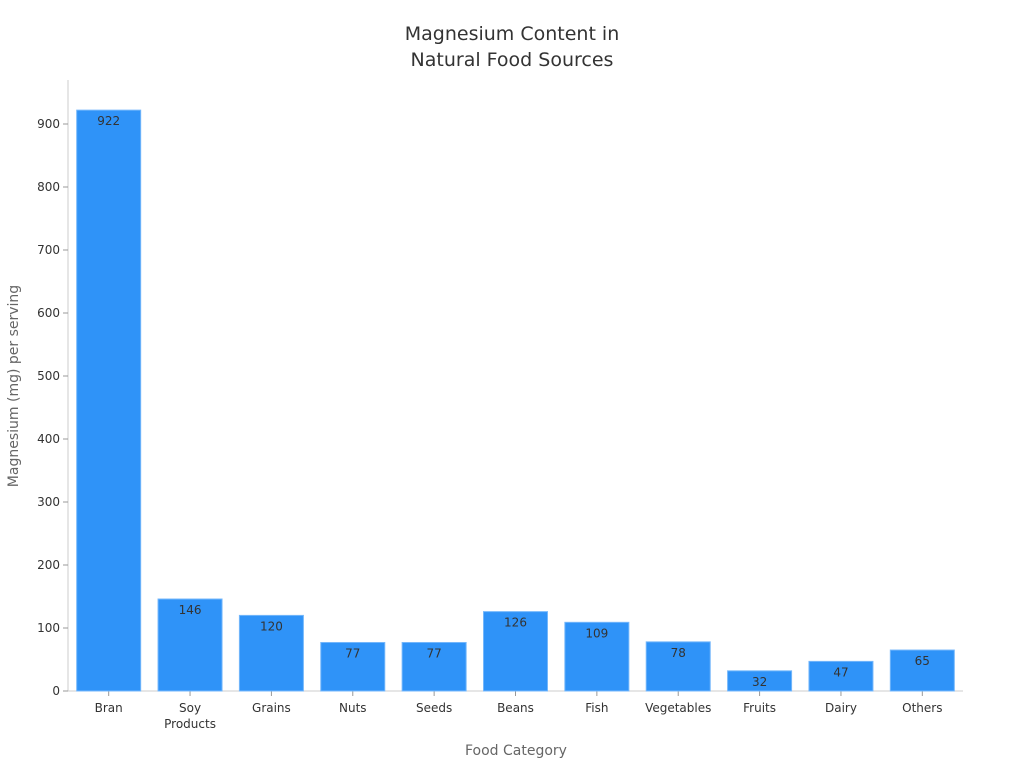  What do you see at coordinates (190, 610) in the screenshot?
I see `data-label: 146` at bounding box center [190, 610].